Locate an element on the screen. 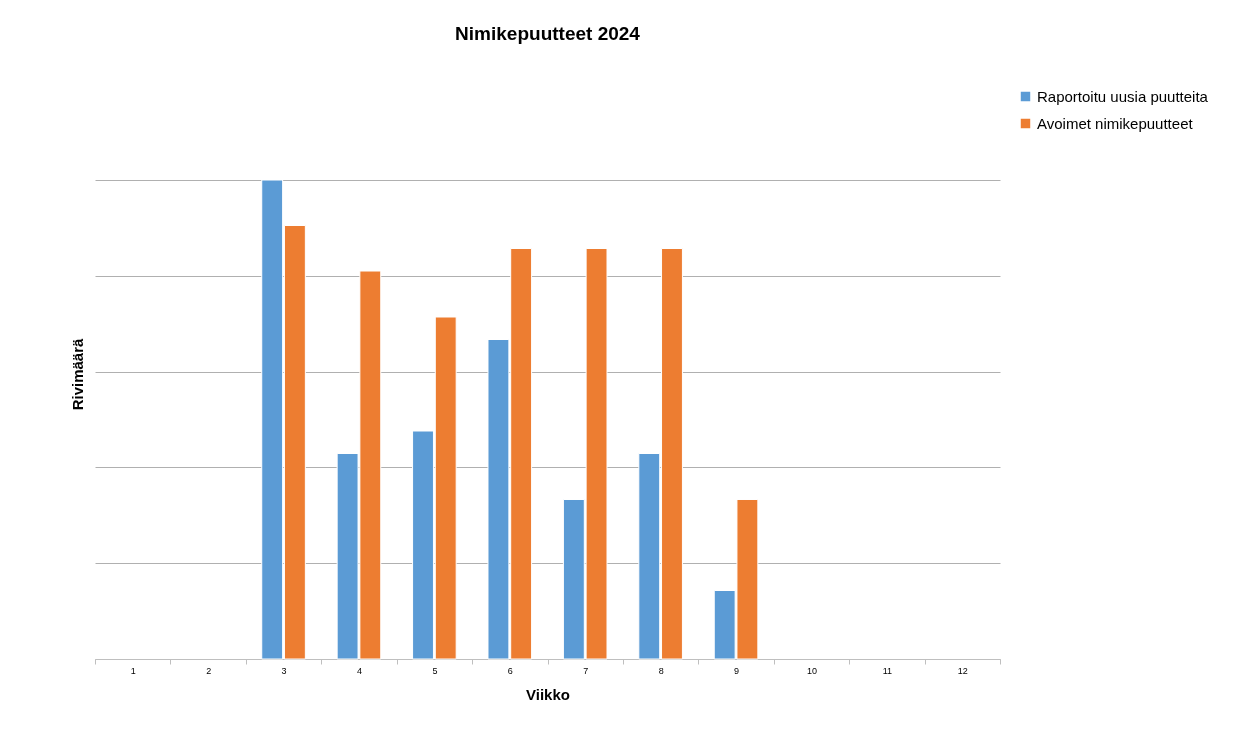 The image size is (1237, 745). x-tick-label: 11 is located at coordinates (887, 670).